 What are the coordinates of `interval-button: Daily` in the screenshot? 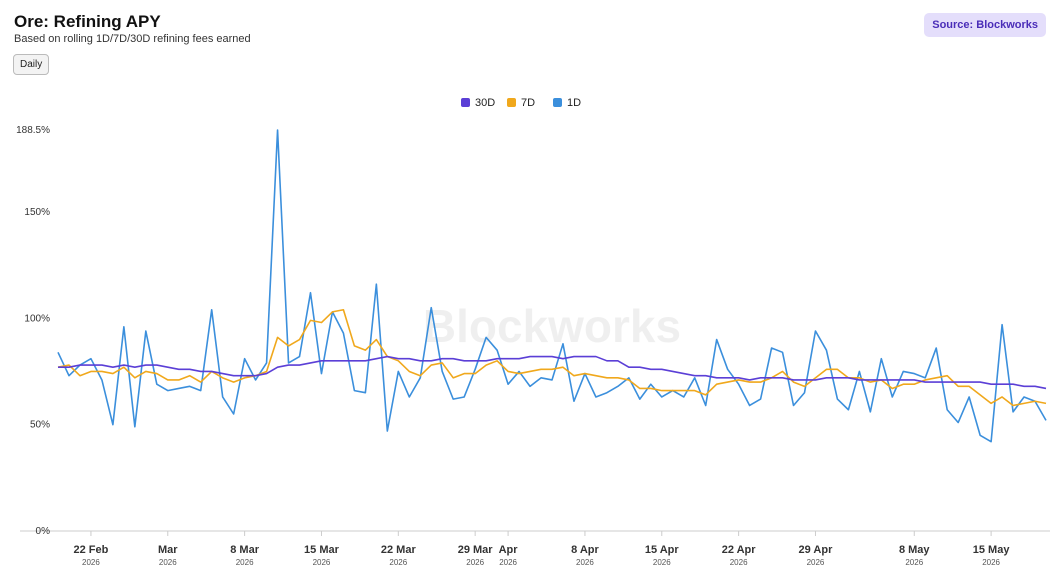 It's located at (31, 64).